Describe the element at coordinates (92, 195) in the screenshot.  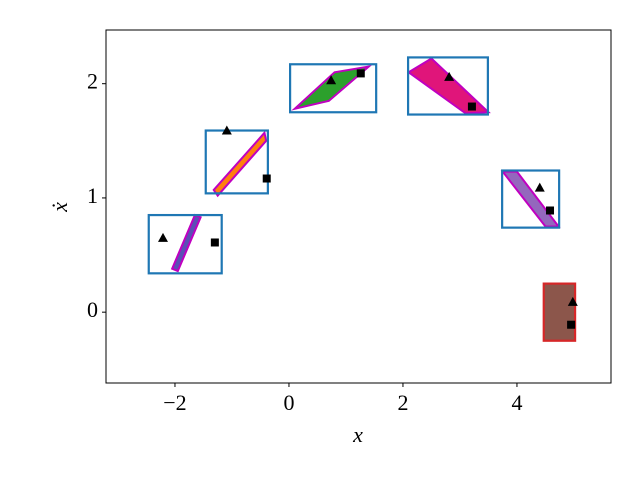
I see `y-tick-label: 1` at that location.